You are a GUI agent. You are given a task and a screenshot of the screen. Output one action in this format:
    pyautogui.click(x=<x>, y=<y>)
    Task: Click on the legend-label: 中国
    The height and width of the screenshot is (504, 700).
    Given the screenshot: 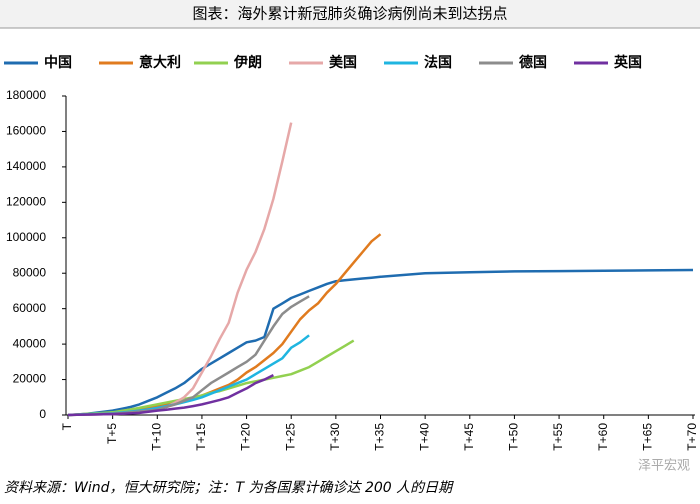 What is the action you would take?
    pyautogui.click(x=58, y=62)
    